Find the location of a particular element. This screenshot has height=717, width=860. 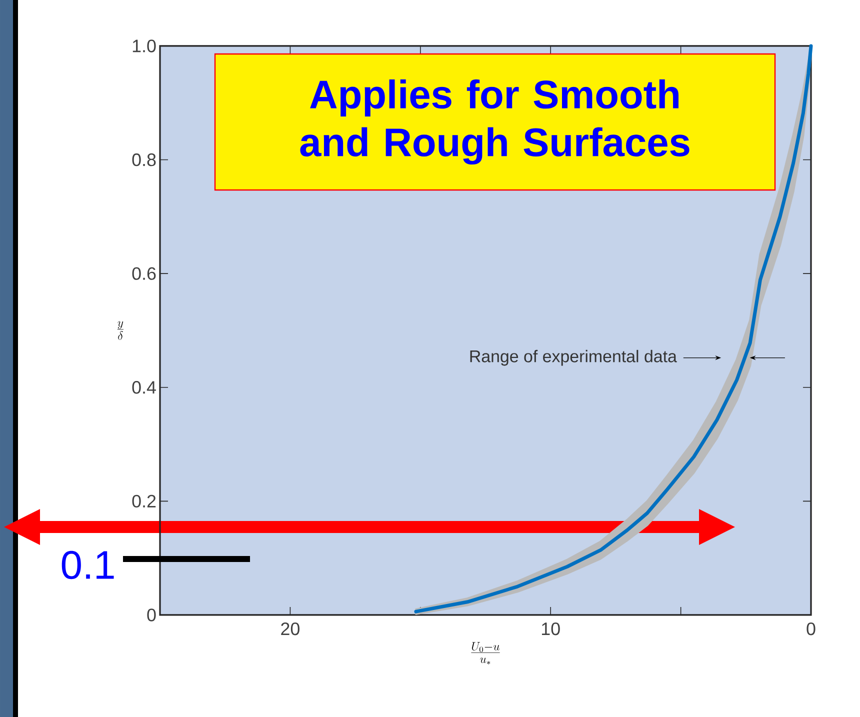

y-tick-label: 0.4 is located at coordinates (144, 387).